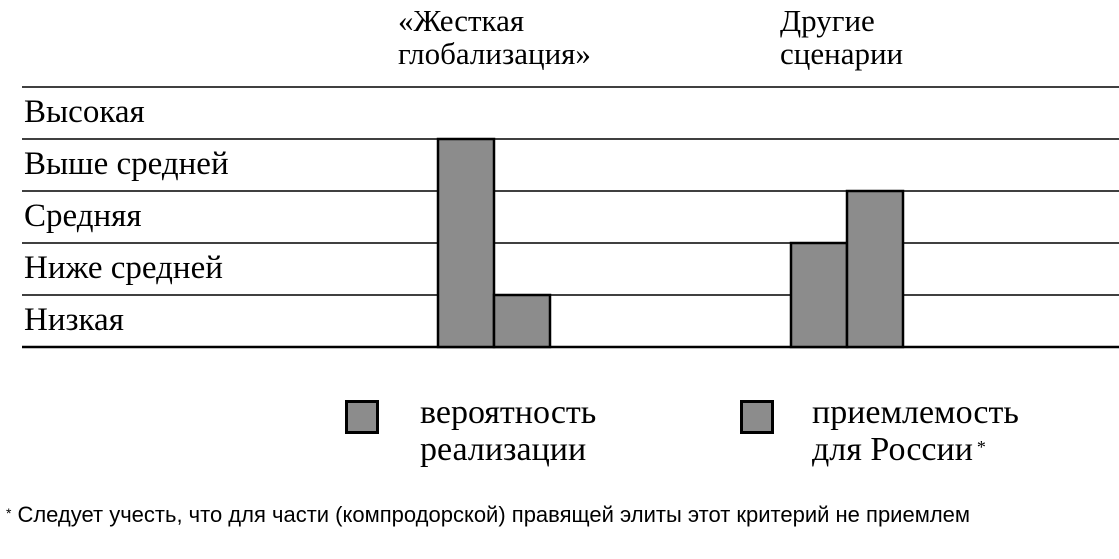 The height and width of the screenshot is (559, 1119). Describe the element at coordinates (362, 417) in the screenshot. I see `legend-swatch-probability` at that location.